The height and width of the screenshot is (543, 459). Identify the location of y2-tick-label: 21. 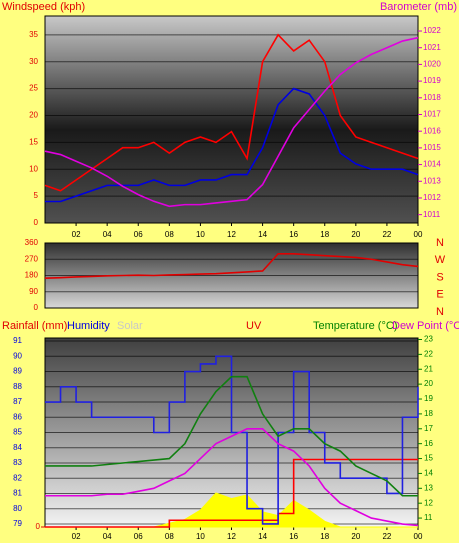
(428, 368).